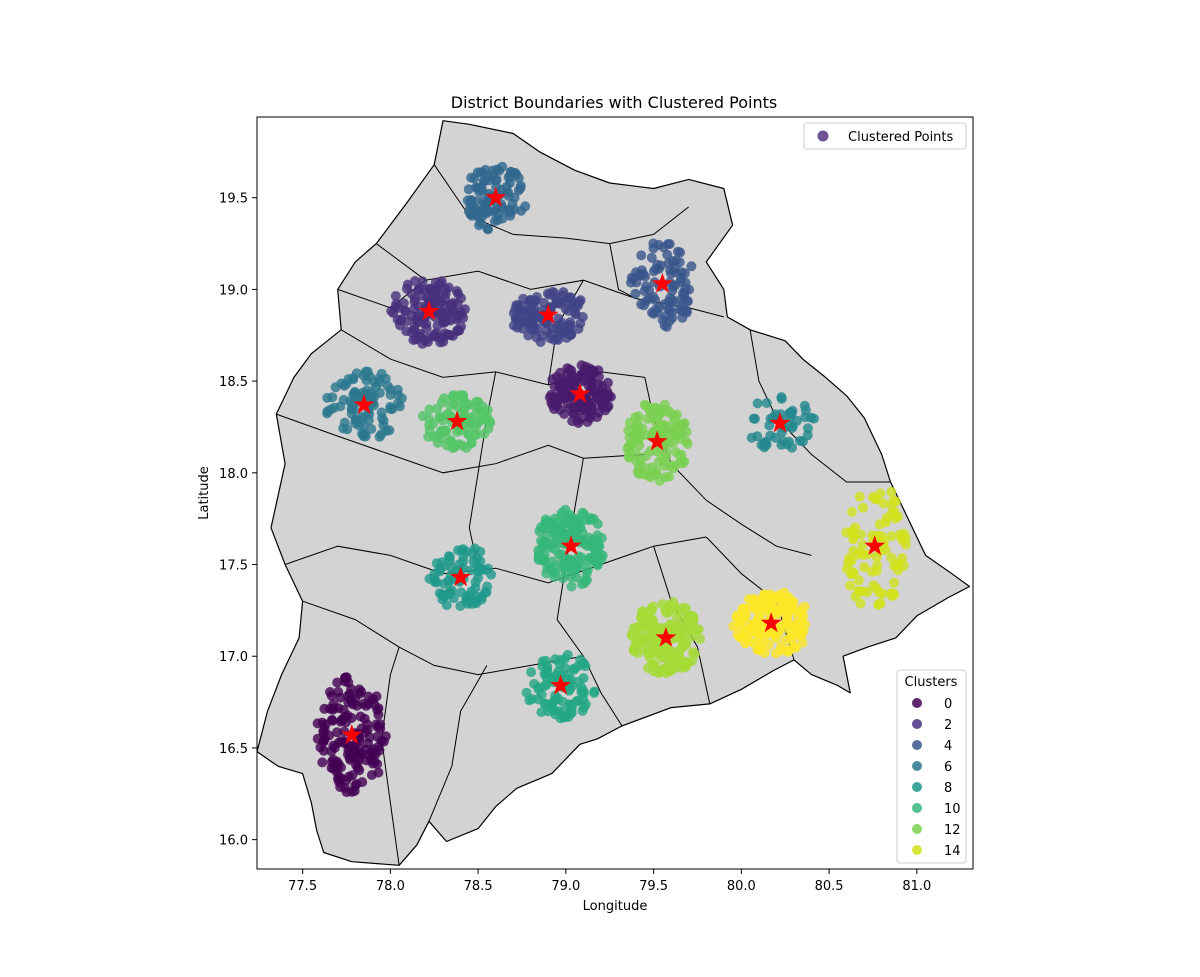  What do you see at coordinates (952, 851) in the screenshot?
I see `cluster-legend-label: 14` at bounding box center [952, 851].